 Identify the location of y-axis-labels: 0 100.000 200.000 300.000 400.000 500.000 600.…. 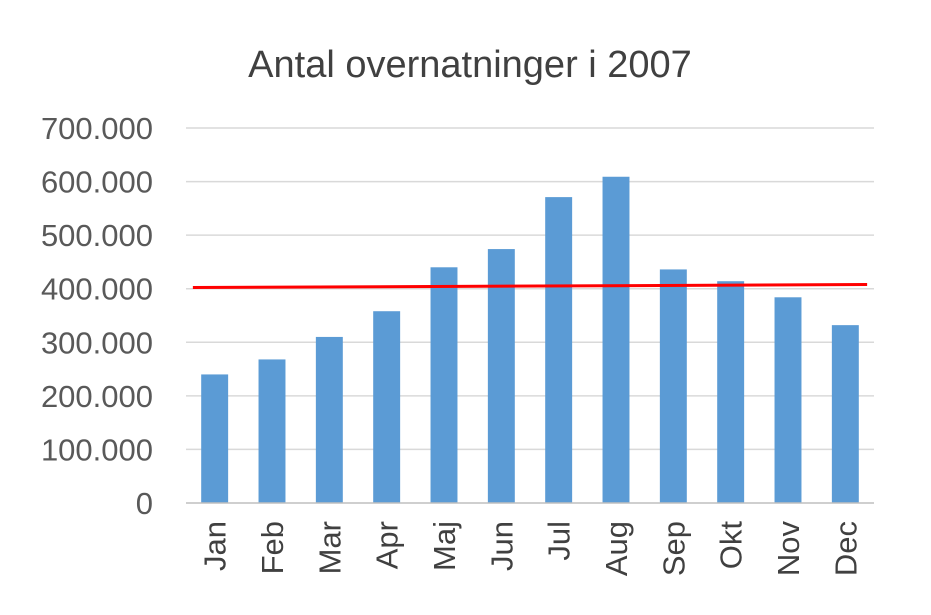
(97, 316).